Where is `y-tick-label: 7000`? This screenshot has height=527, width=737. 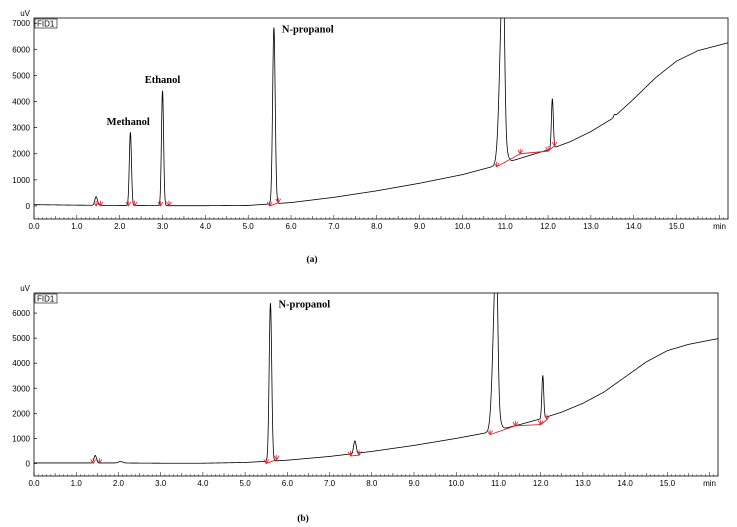 y-tick-label: 7000 is located at coordinates (21, 23).